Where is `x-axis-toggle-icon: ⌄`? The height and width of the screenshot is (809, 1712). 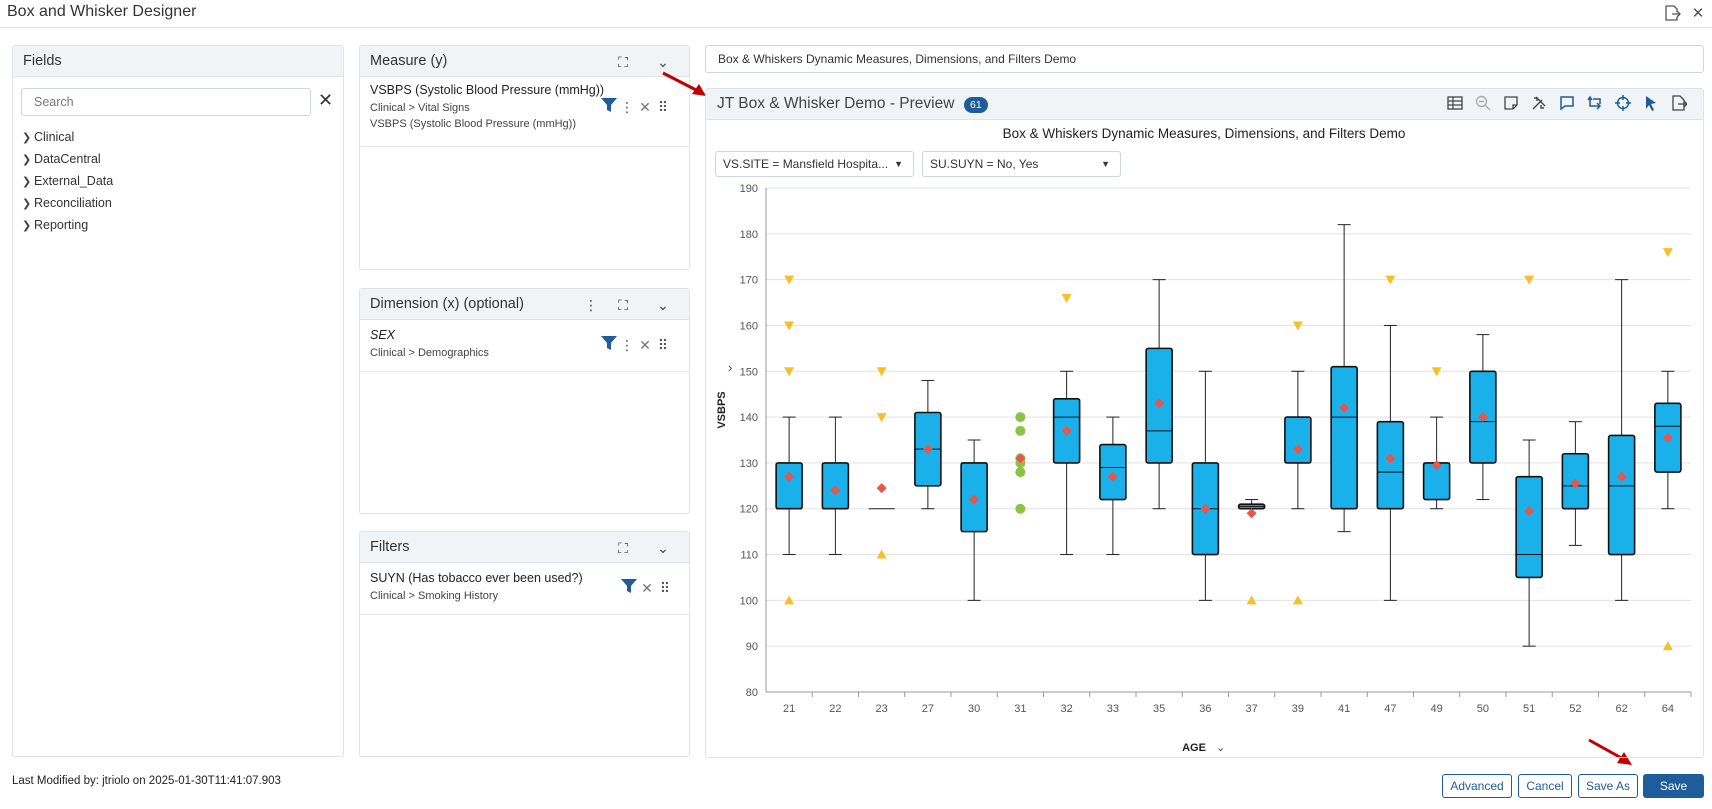 x-axis-toggle-icon: ⌄ is located at coordinates (1220, 748).